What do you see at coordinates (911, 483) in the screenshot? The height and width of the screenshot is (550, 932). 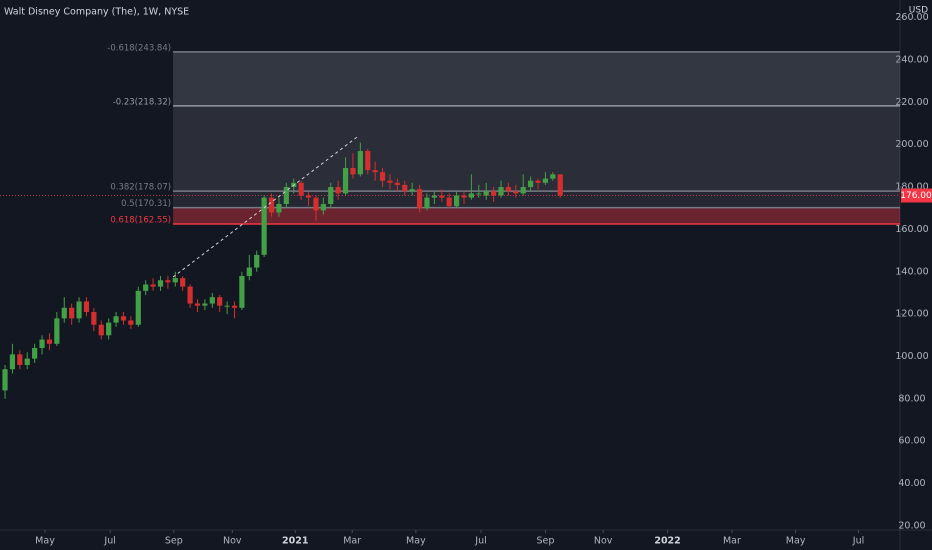 I see `y-tick-label: 40.00` at bounding box center [911, 483].